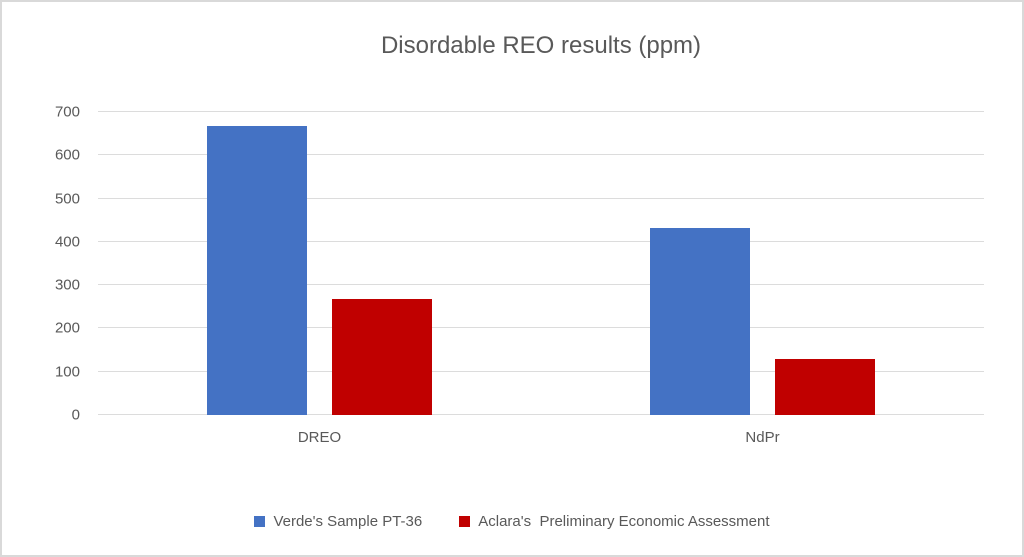 This screenshot has width=1024, height=557. What do you see at coordinates (41, 264) in the screenshot?
I see `y-axis: 0 100 200 300 400 500 600 700` at bounding box center [41, 264].